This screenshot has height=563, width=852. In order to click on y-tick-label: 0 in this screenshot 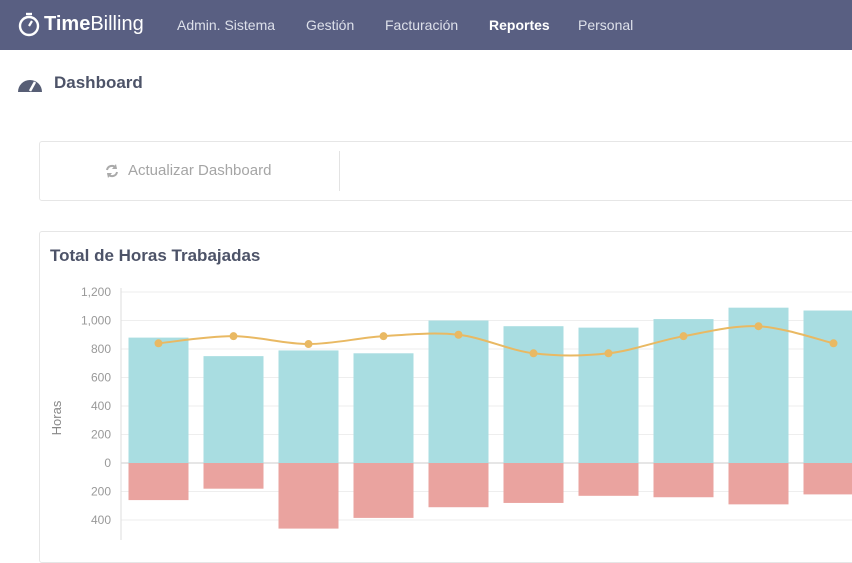, I will do `click(107, 463)`.